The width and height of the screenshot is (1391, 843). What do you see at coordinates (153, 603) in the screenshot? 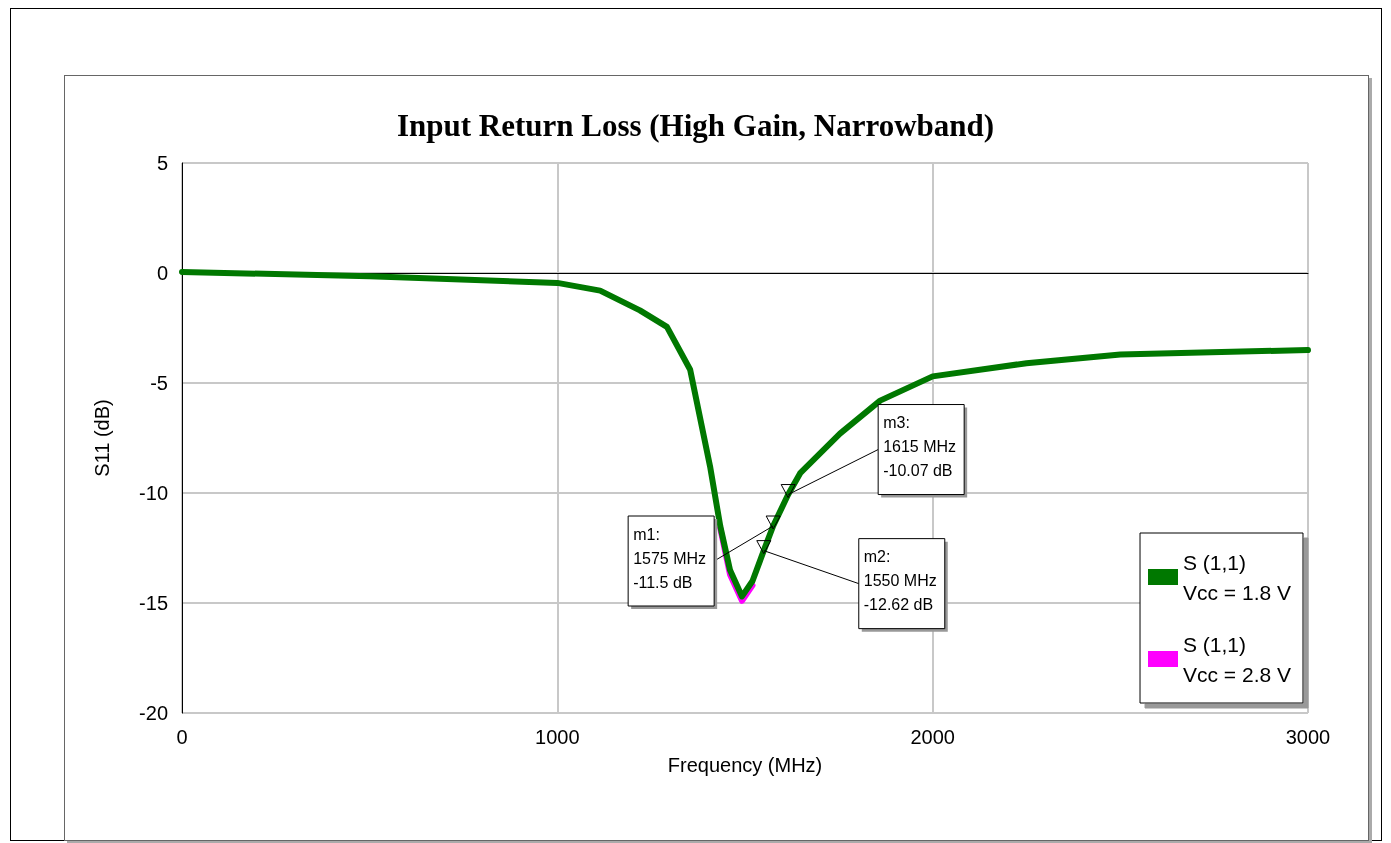
I see `y-tick-label: -15` at bounding box center [153, 603].